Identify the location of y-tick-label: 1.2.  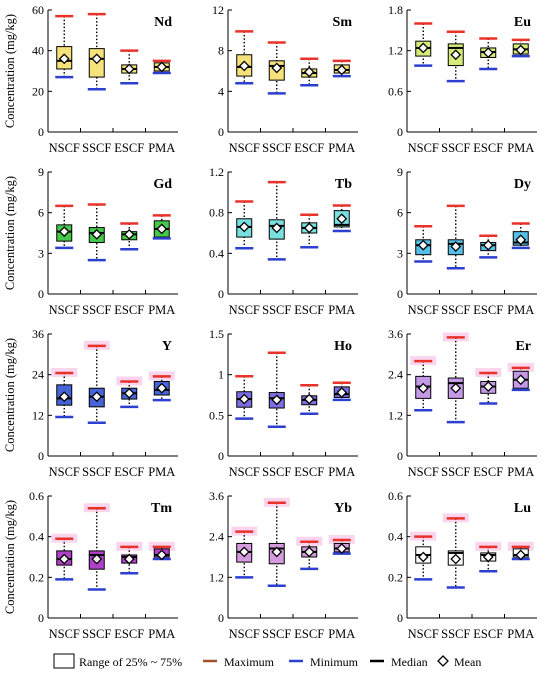
(216, 577).